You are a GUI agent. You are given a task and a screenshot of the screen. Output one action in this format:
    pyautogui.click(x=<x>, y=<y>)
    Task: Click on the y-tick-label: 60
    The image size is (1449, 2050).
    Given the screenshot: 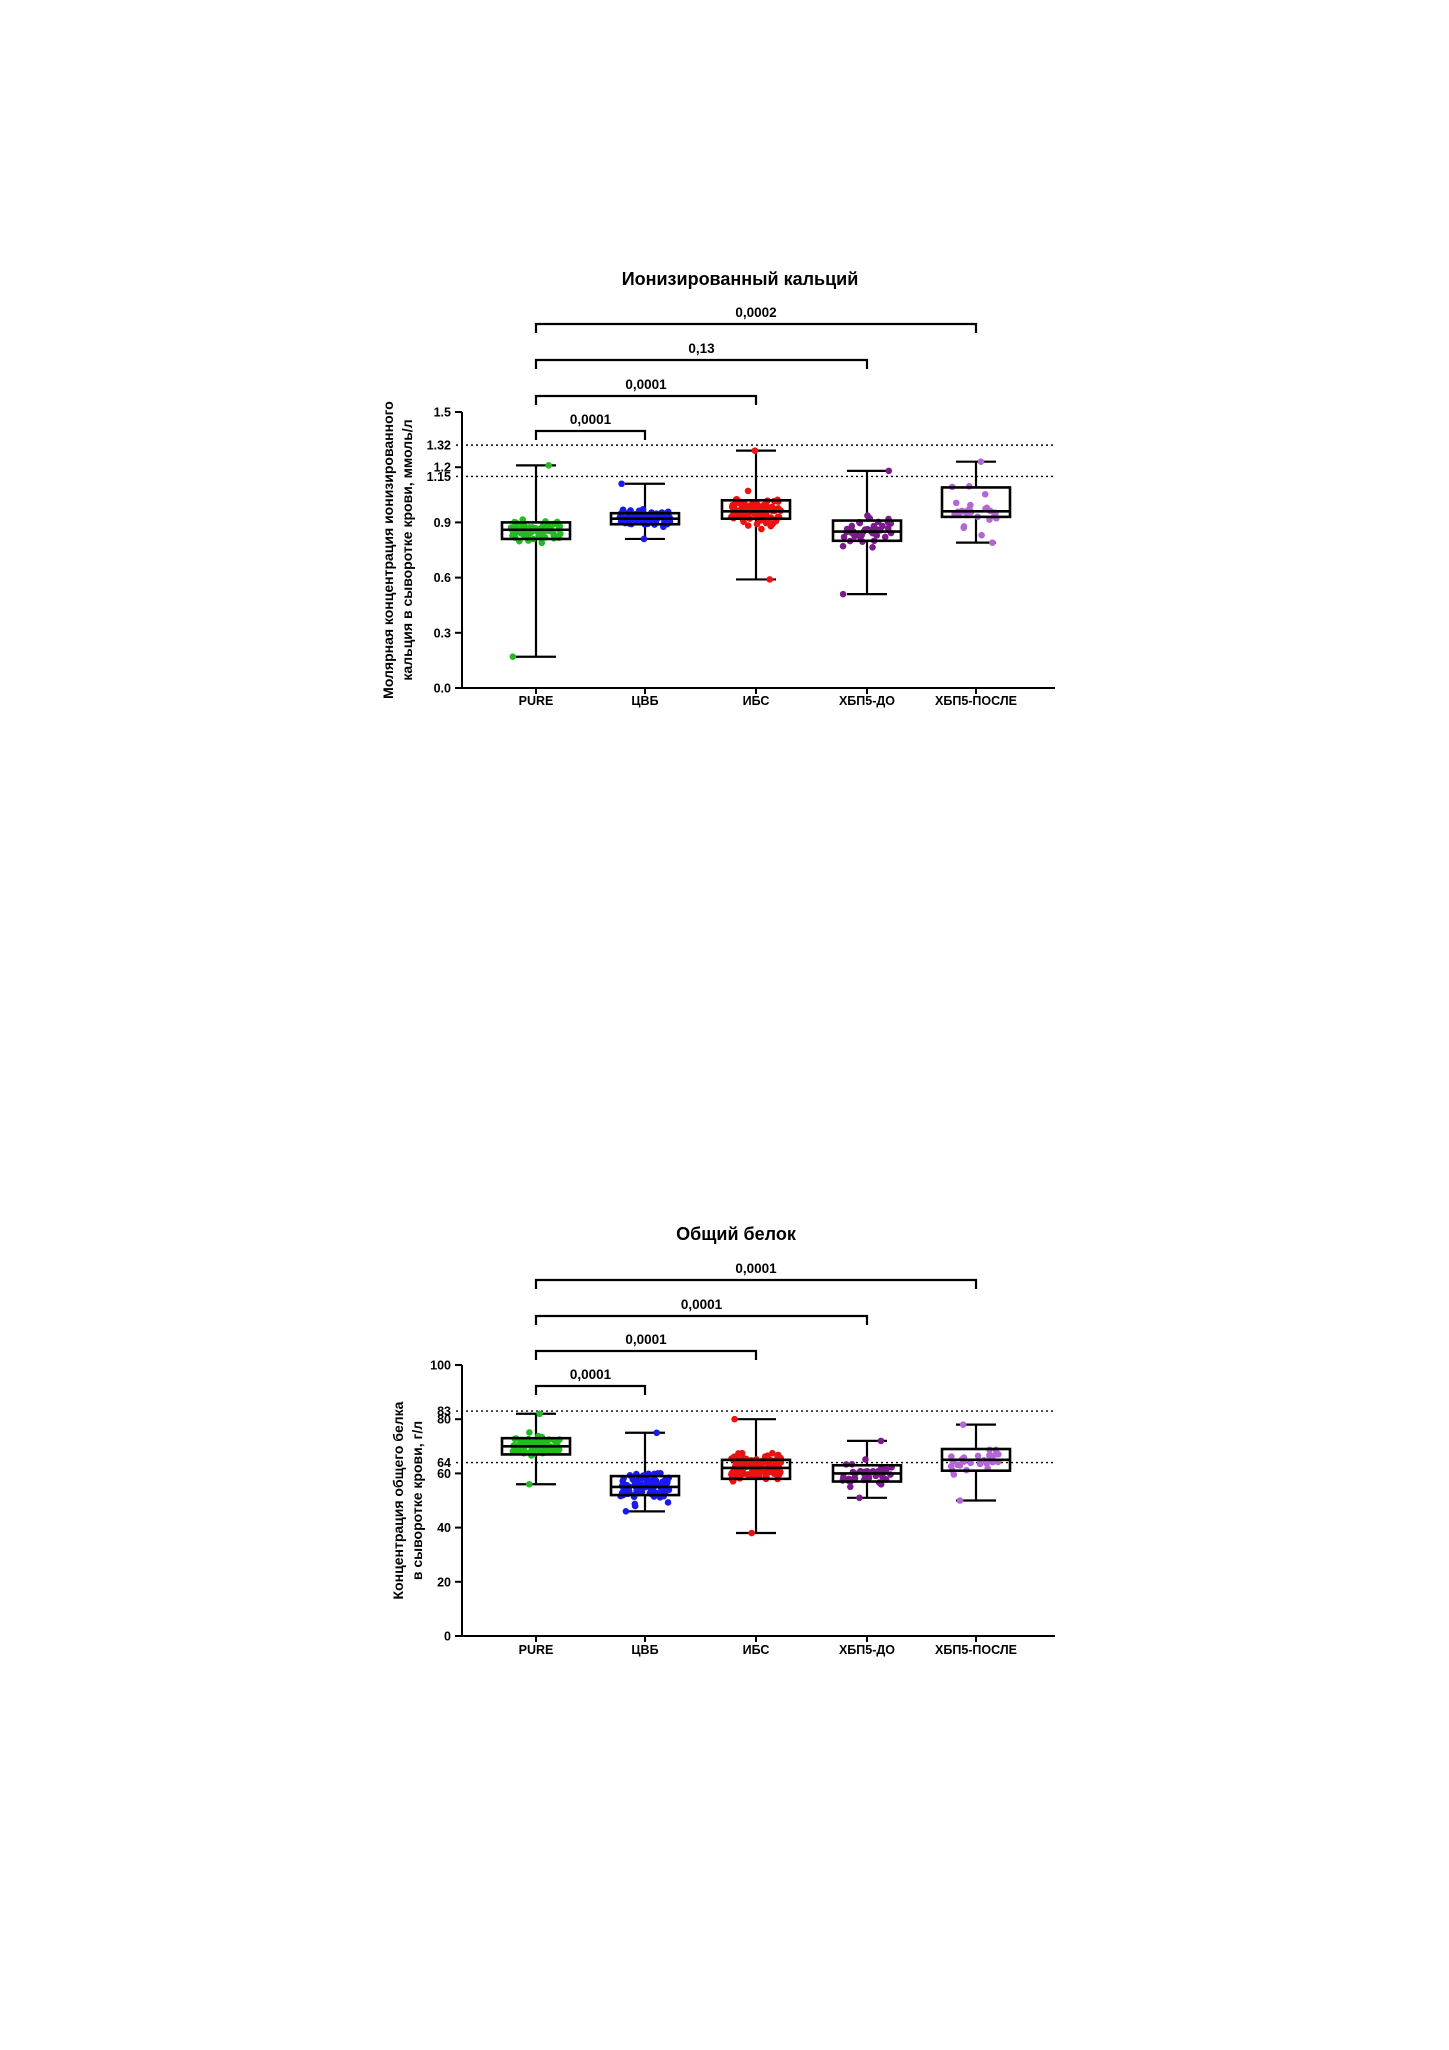 What is the action you would take?
    pyautogui.click(x=444, y=1474)
    